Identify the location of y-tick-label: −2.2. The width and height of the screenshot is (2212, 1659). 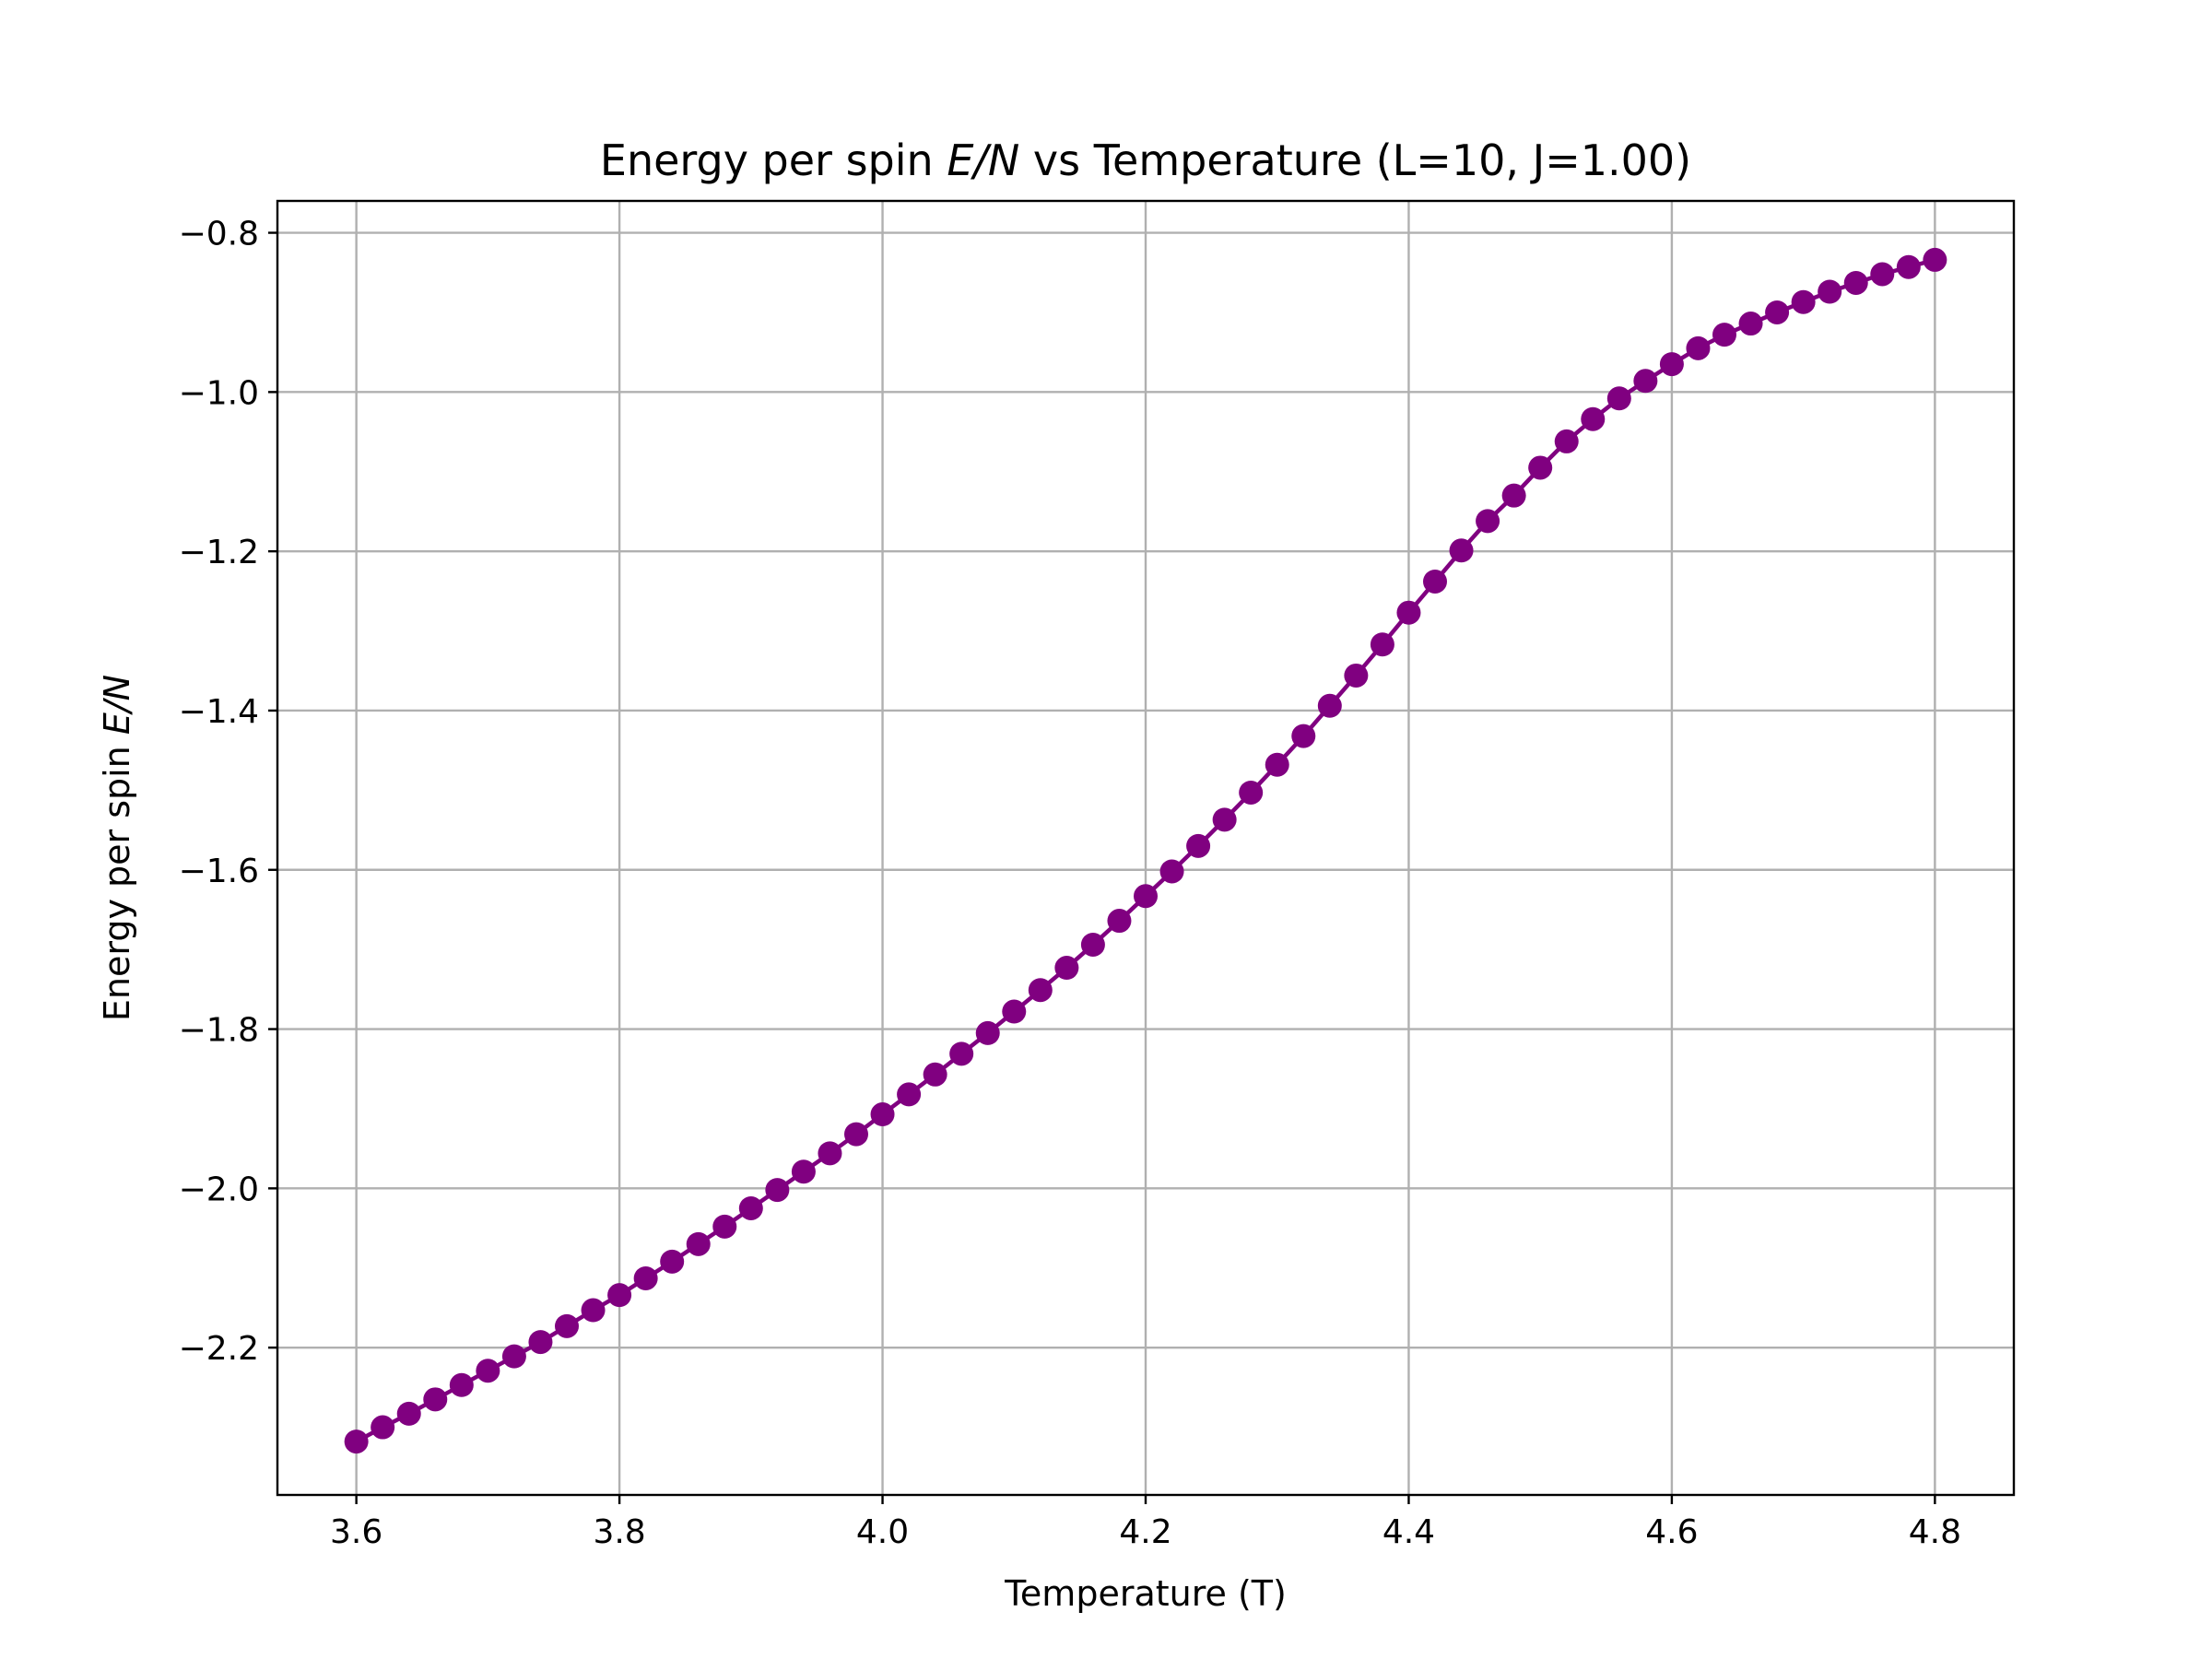
(219, 1349).